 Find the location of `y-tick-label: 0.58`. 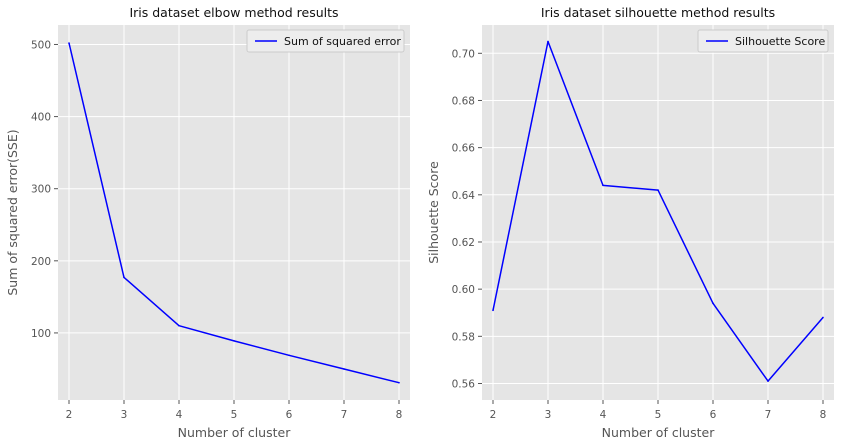

y-tick-label: 0.58 is located at coordinates (463, 337).